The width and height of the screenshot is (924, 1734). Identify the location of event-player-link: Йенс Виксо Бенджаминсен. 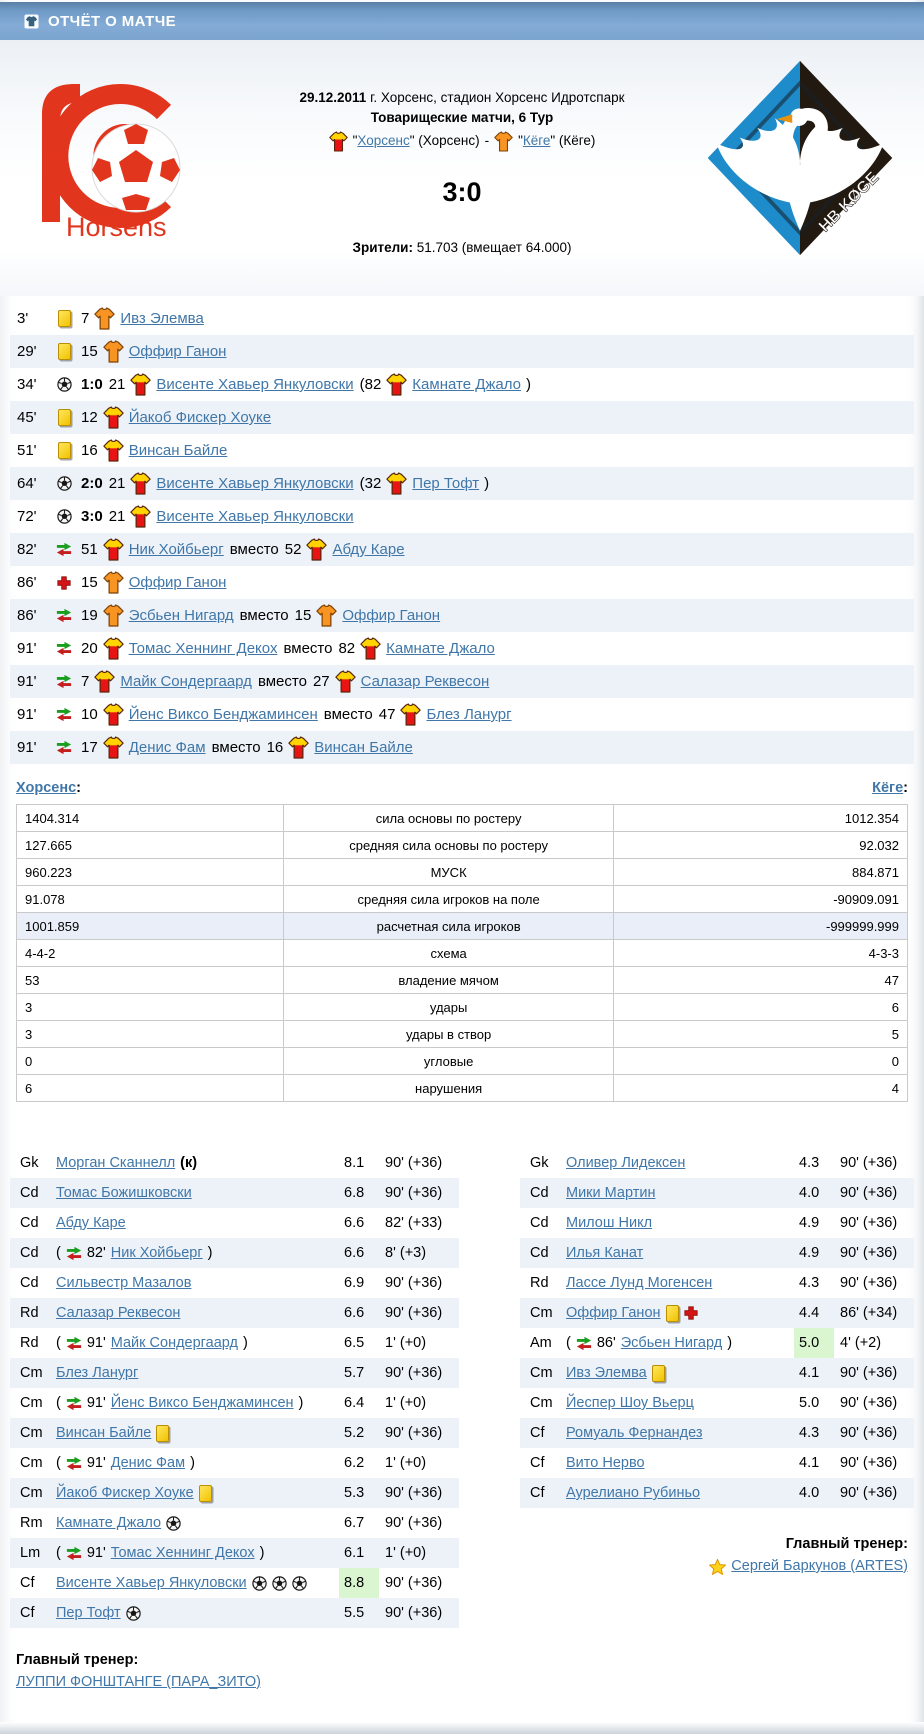
(223, 714).